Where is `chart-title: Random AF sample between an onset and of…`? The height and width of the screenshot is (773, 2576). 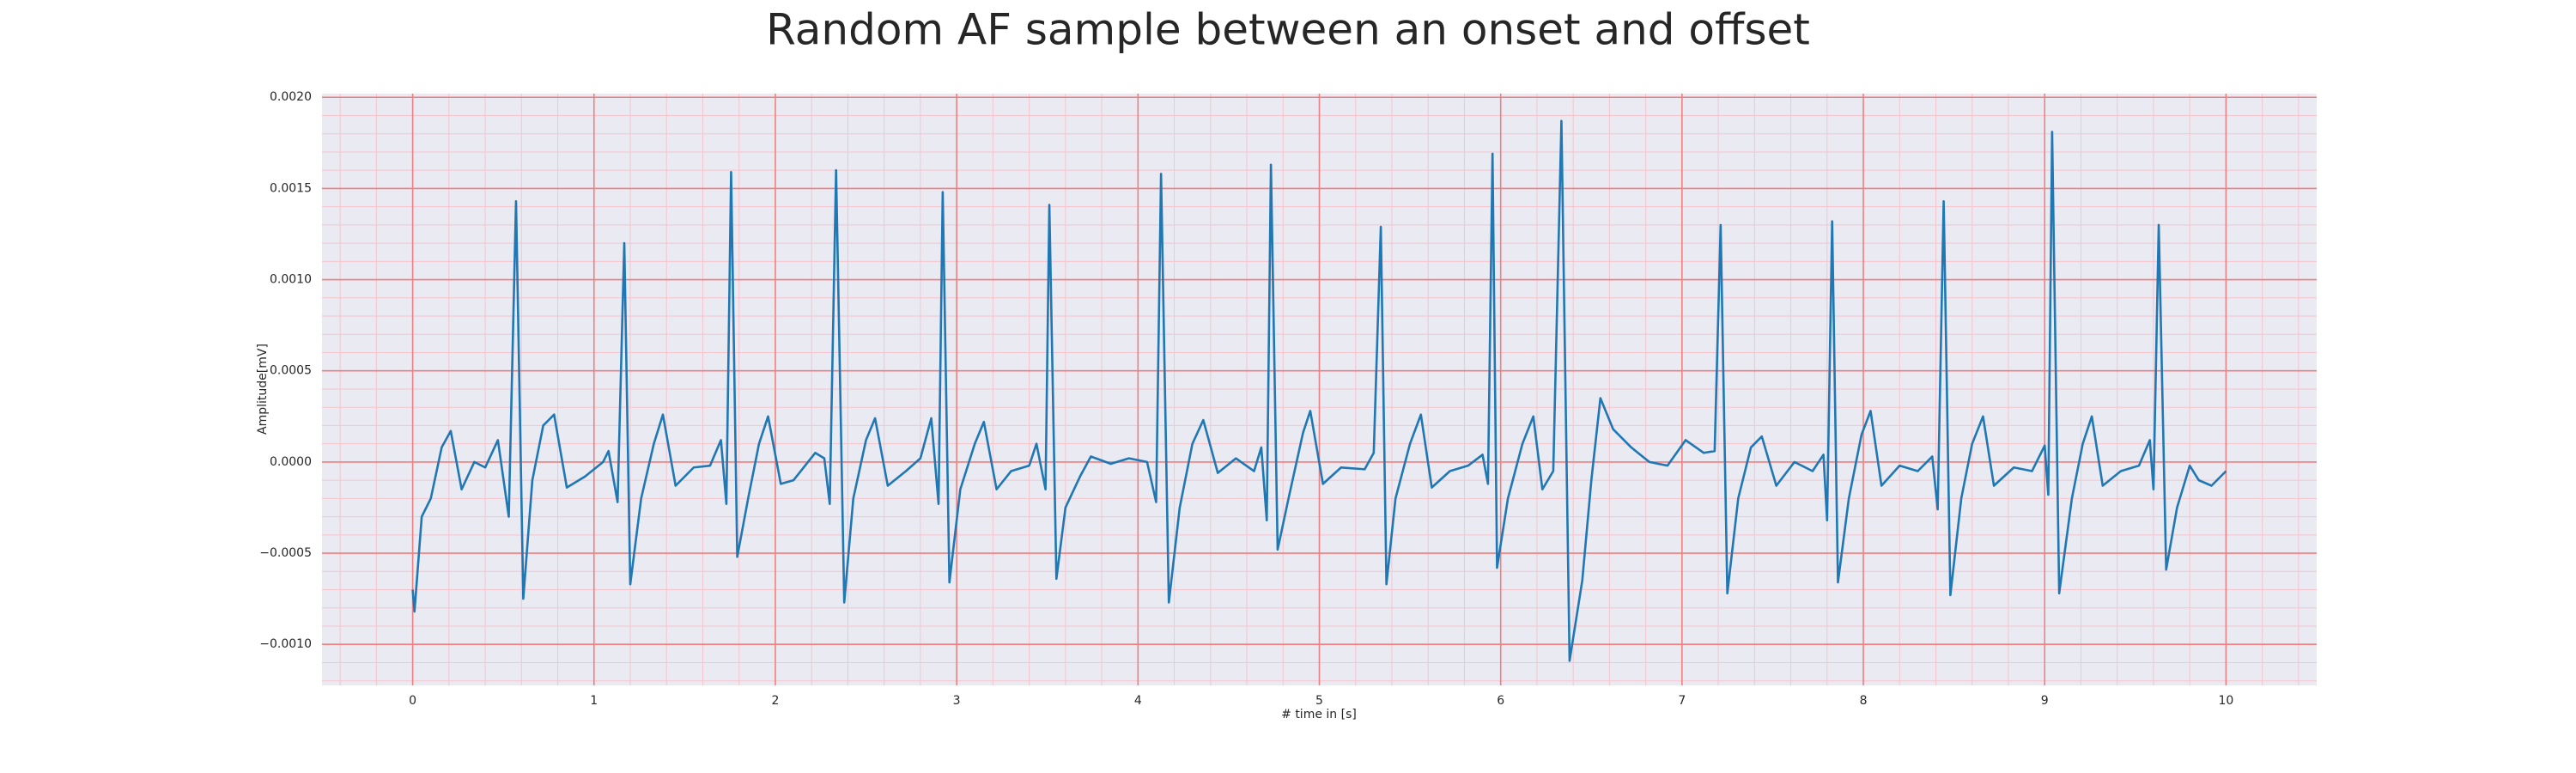
chart-title: Random AF sample between an onset and of… is located at coordinates (1288, 30).